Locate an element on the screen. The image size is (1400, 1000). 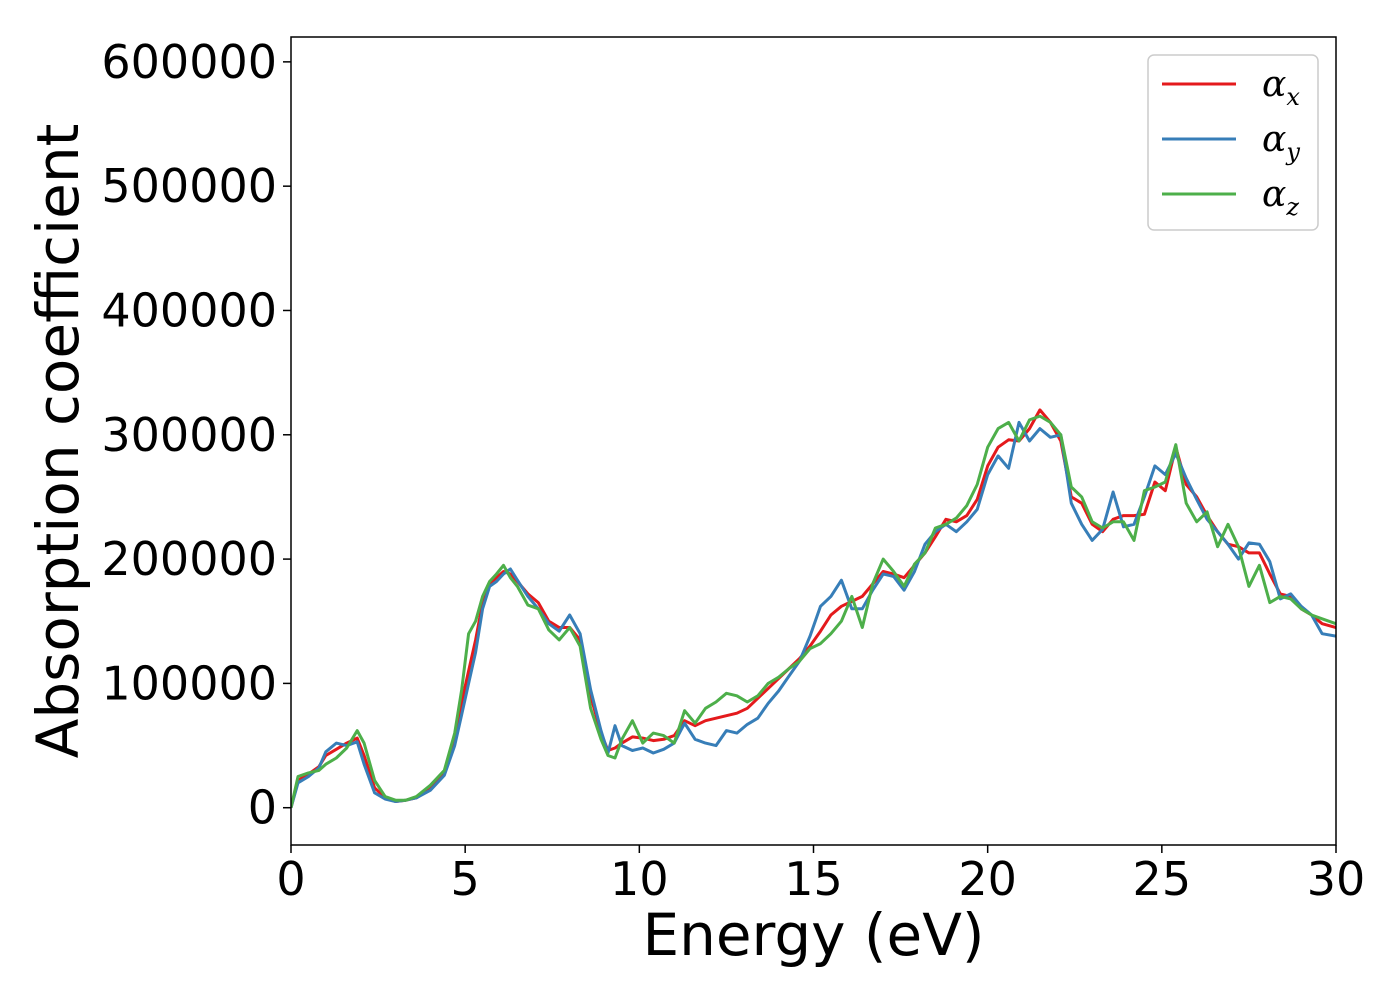
y-tick-label: 600000 is located at coordinates (189, 62).